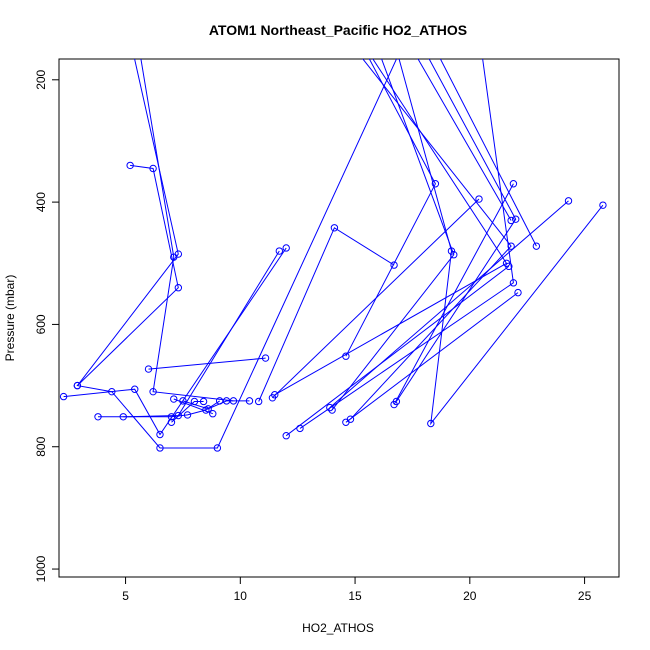  What do you see at coordinates (241, 596) in the screenshot?
I see `x-tick-label: 10` at bounding box center [241, 596].